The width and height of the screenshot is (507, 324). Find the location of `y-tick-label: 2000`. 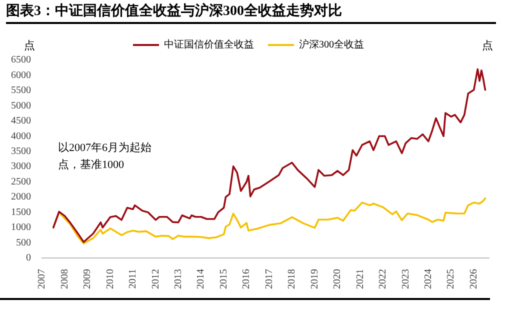

y-tick-label: 2000 is located at coordinates (21, 197).